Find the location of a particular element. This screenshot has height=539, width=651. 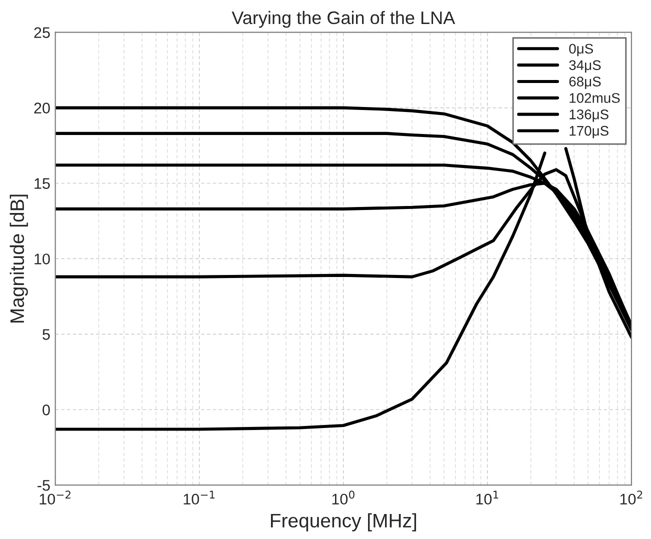

y-tick-label: 10 is located at coordinates (42, 259).